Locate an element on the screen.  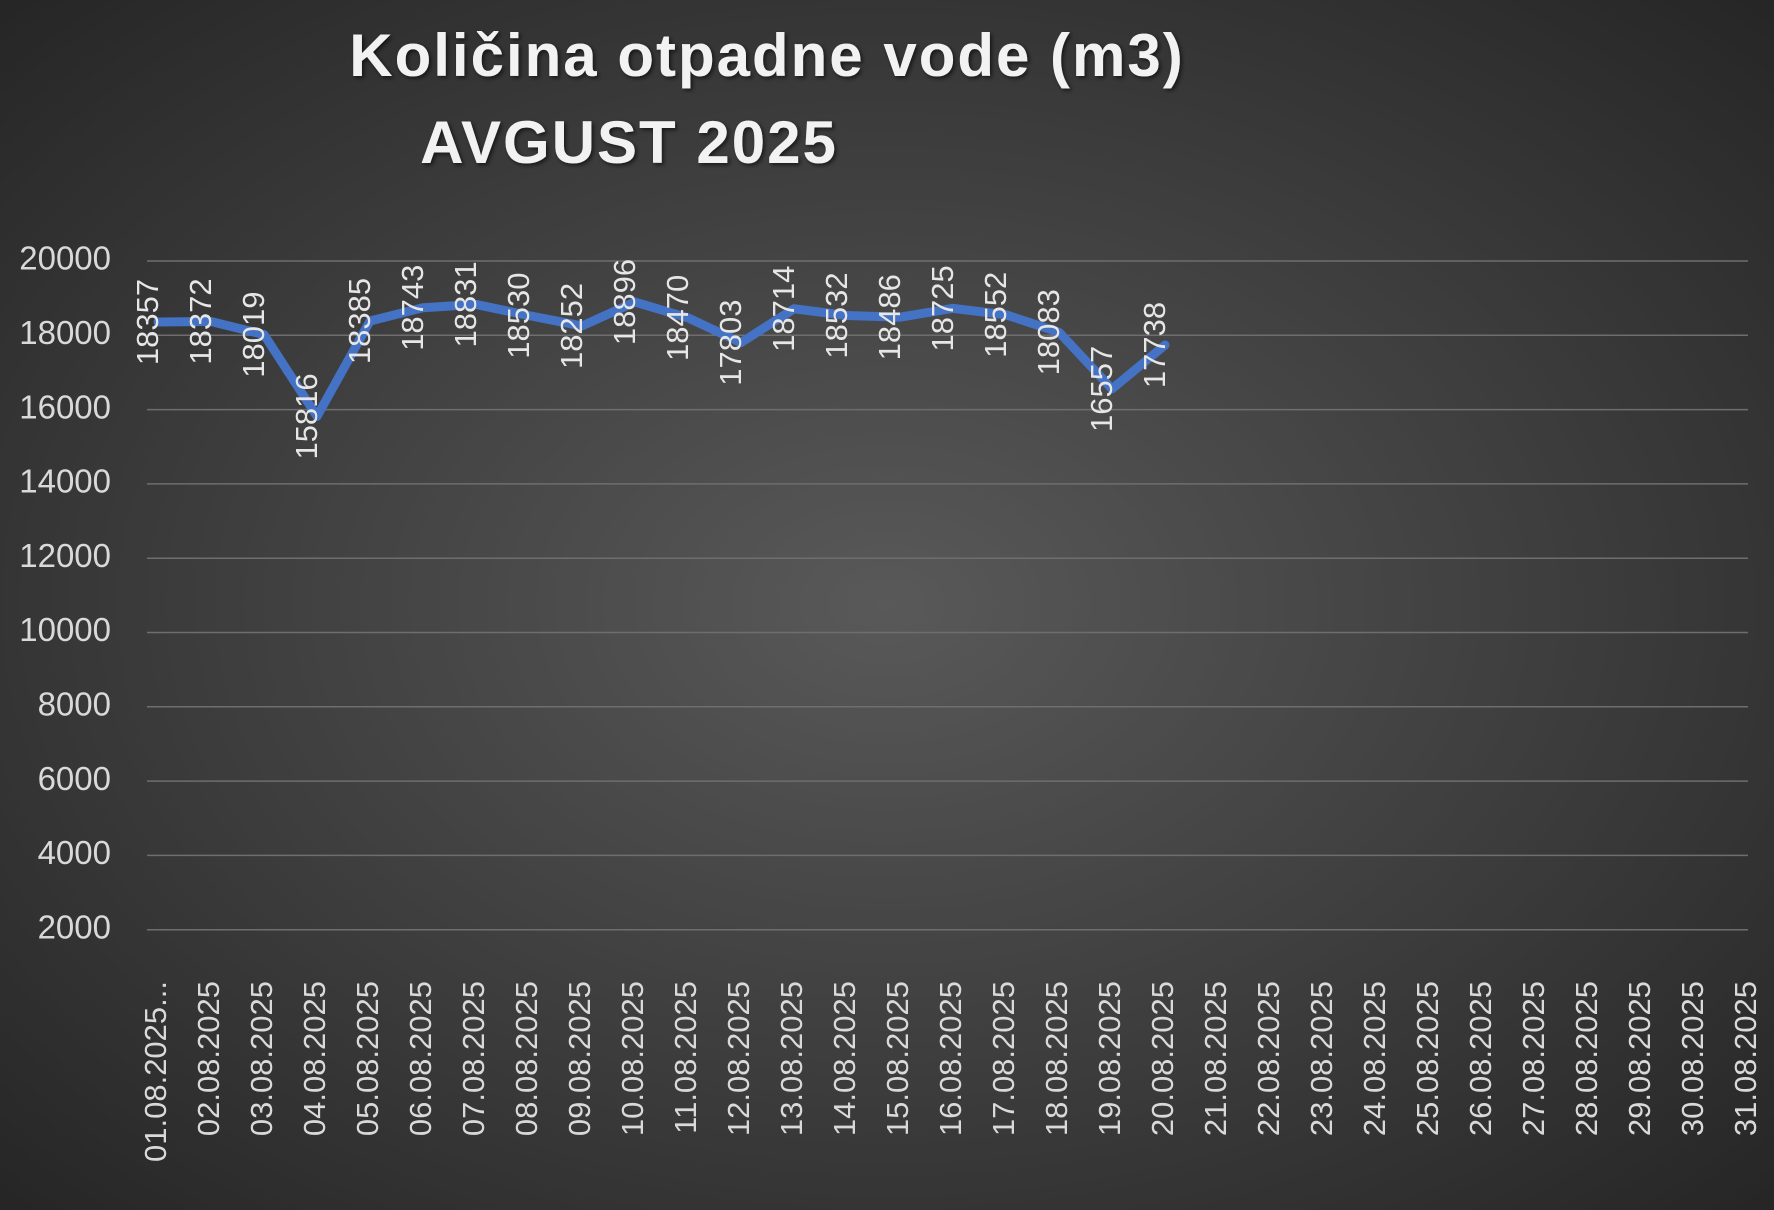
x-tick-label: 28.08.2025 is located at coordinates (1586, 1058).